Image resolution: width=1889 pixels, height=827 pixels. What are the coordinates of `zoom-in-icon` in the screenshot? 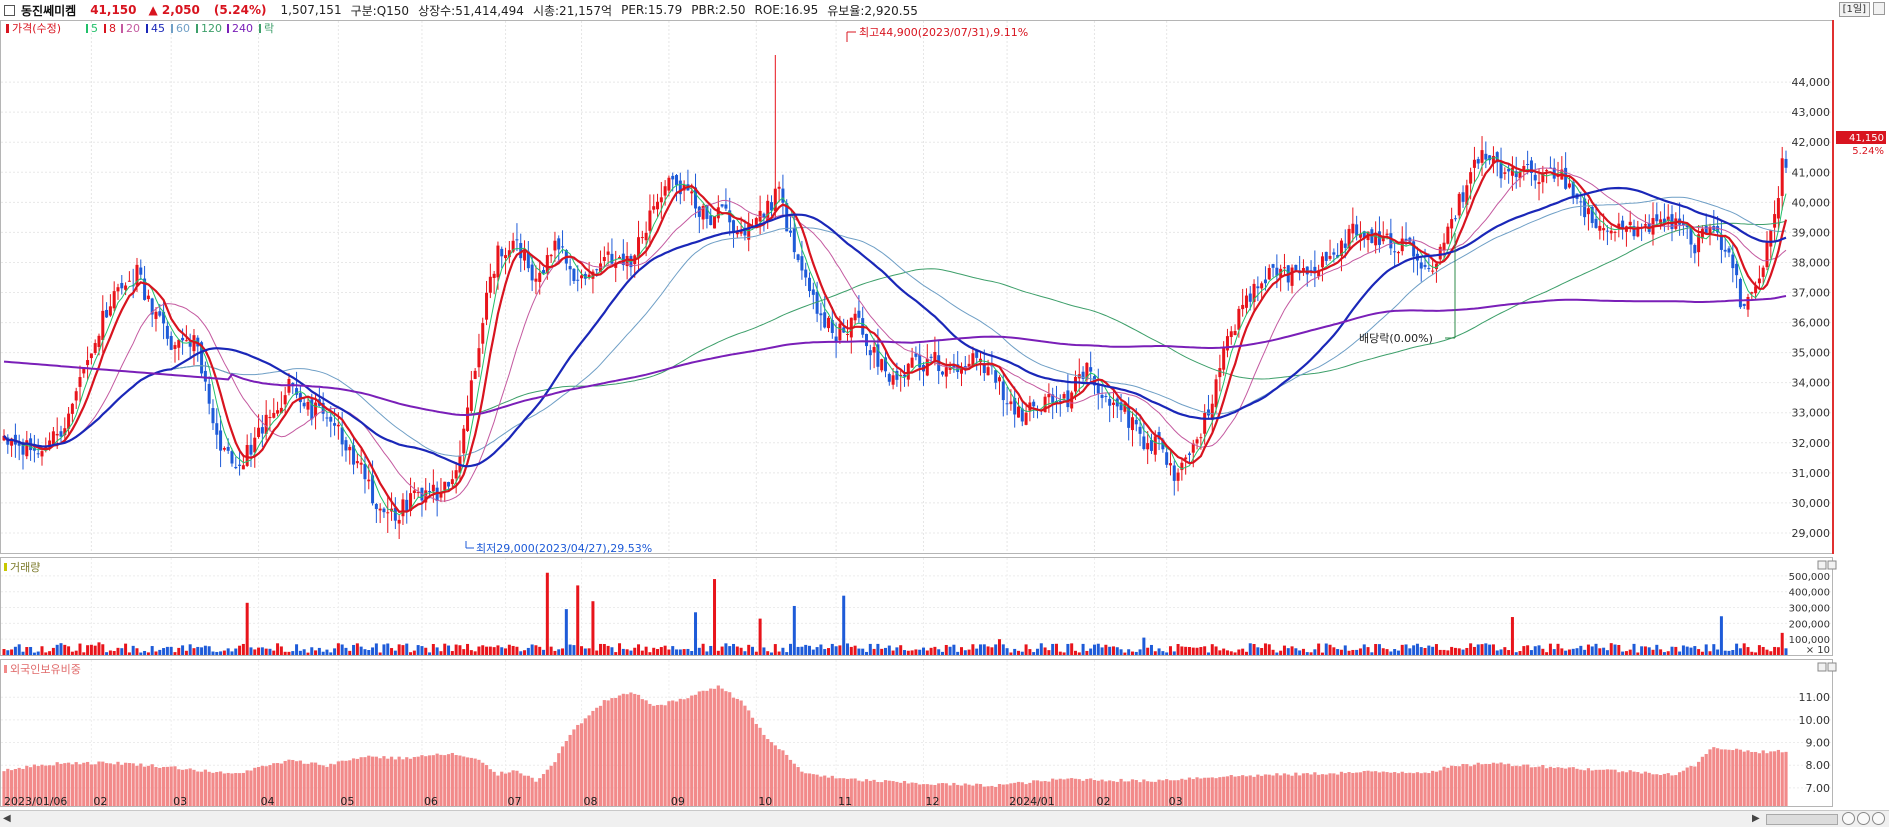 It's located at (1848, 818).